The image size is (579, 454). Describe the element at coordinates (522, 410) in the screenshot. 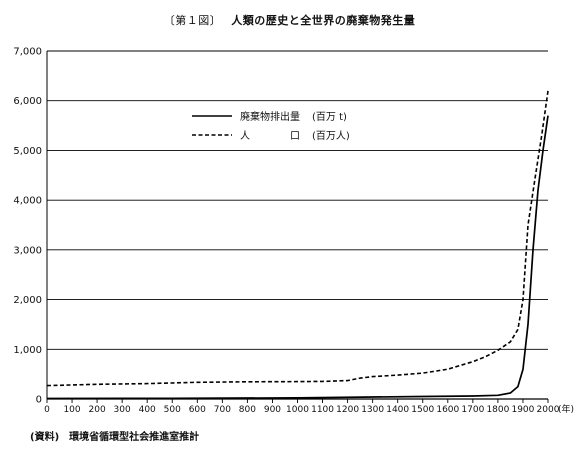

I see `x-tick-label: 1900` at that location.